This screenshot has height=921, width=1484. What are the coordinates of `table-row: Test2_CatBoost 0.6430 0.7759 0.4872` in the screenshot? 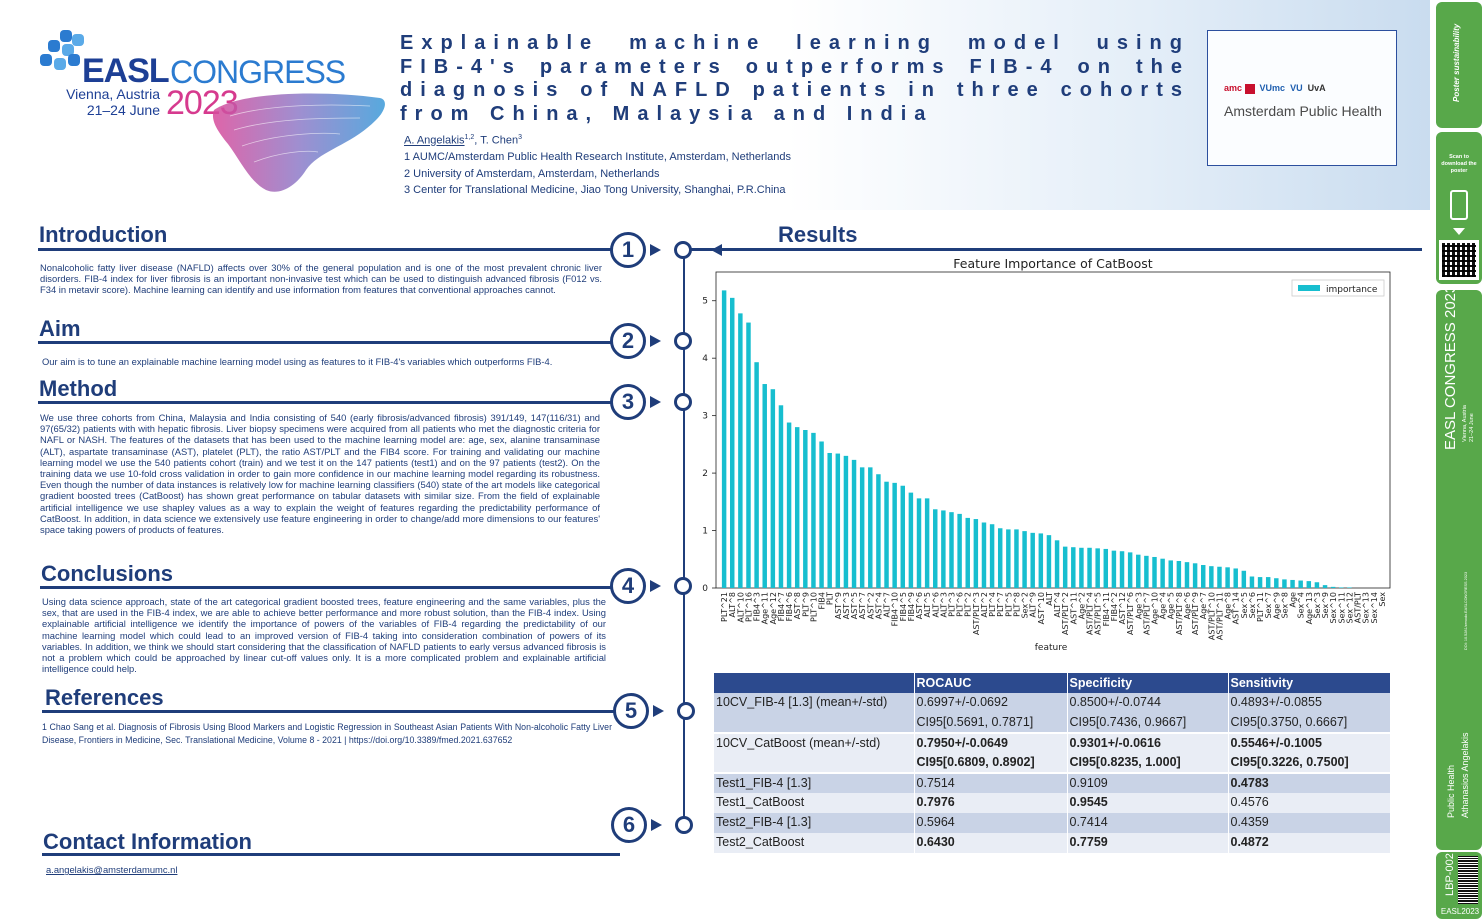 It's located at (1052, 843).